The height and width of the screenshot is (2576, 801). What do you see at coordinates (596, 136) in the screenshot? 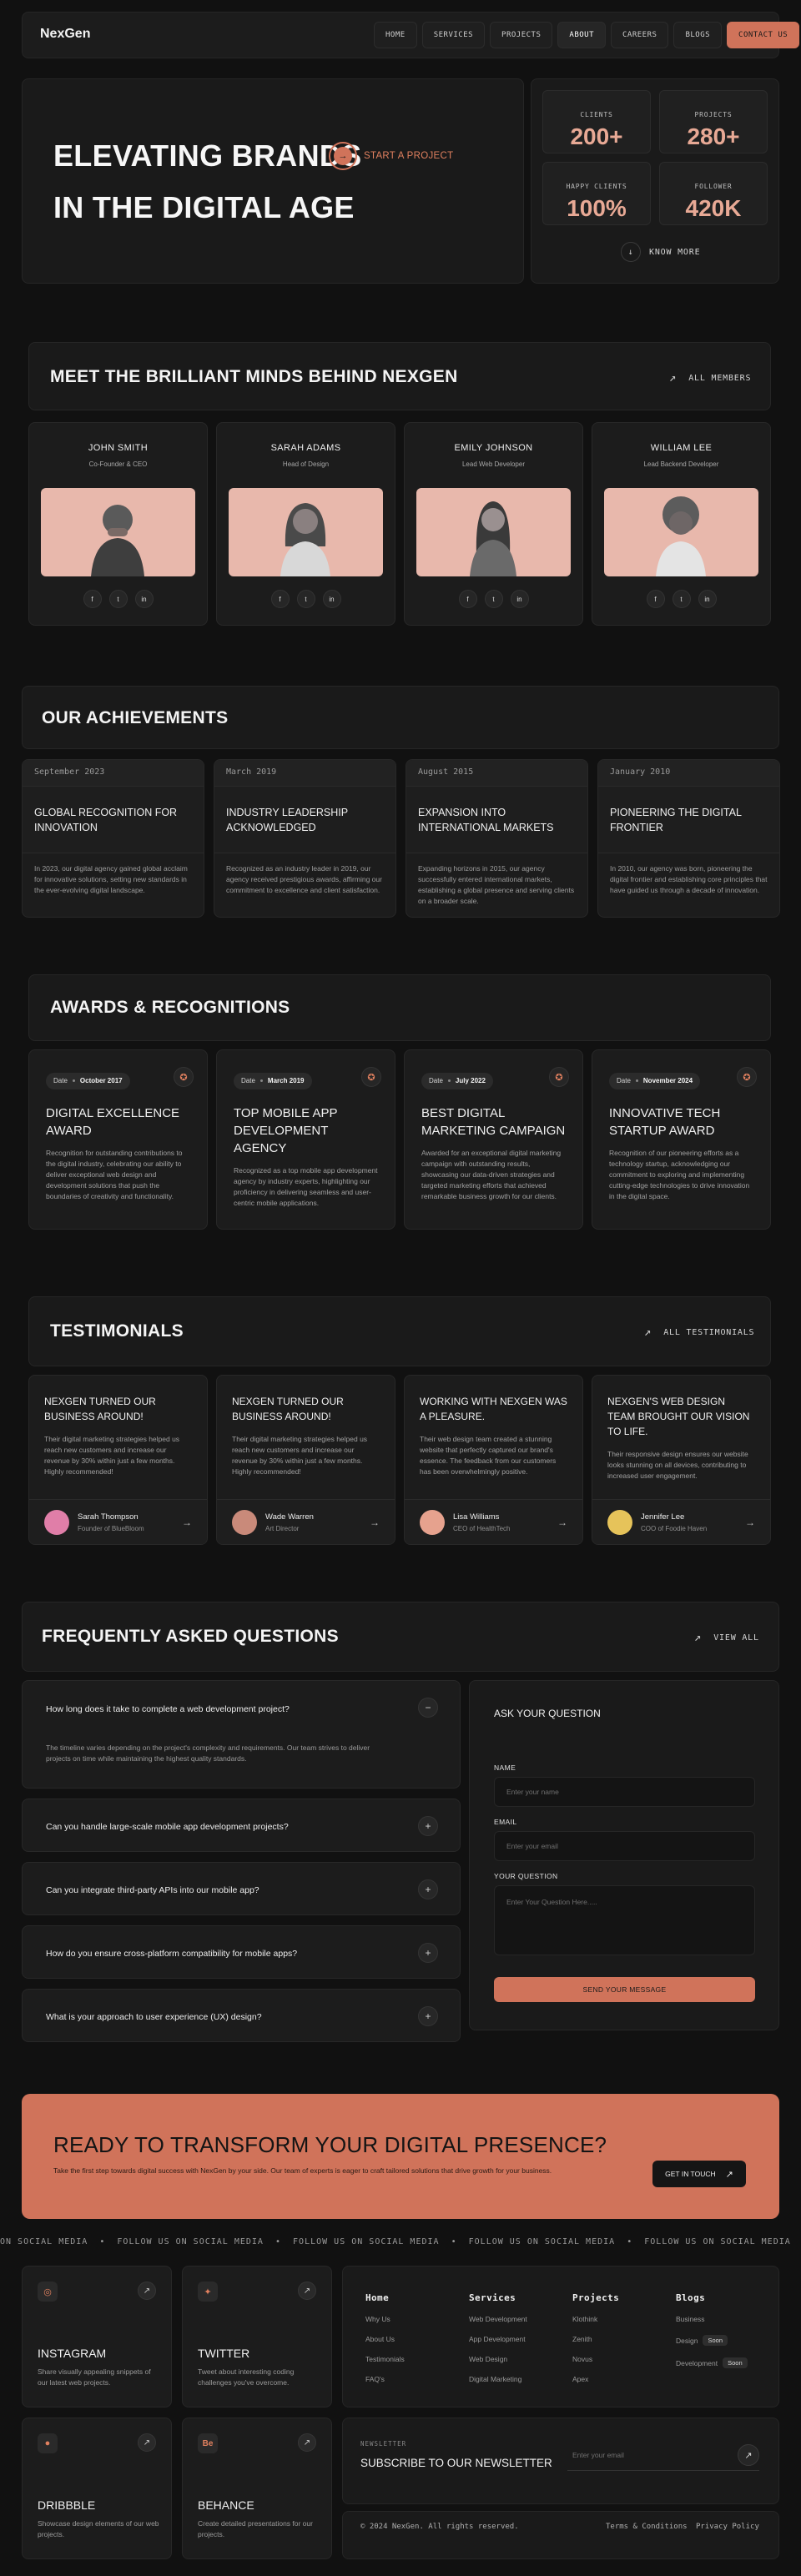
I see `stat-value: 200+` at bounding box center [596, 136].